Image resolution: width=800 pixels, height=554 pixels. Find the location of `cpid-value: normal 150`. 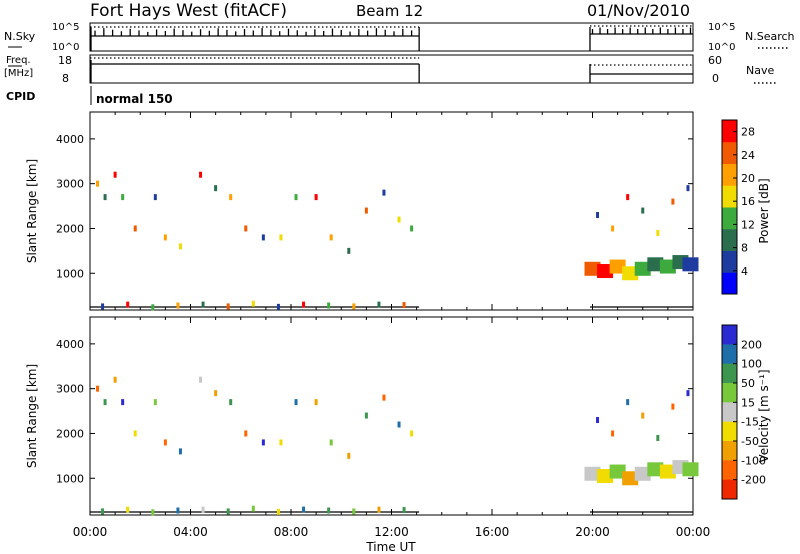

cpid-value: normal 150 is located at coordinates (134, 99).